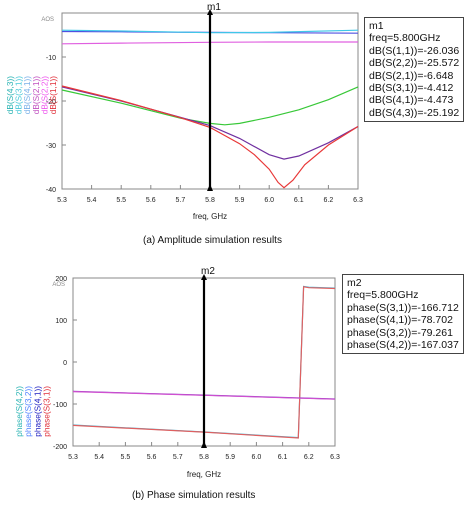 The width and height of the screenshot is (474, 508). Describe the element at coordinates (403, 345) in the screenshot. I see `readout-line: phase(S(4,2))=-167.037` at that location.